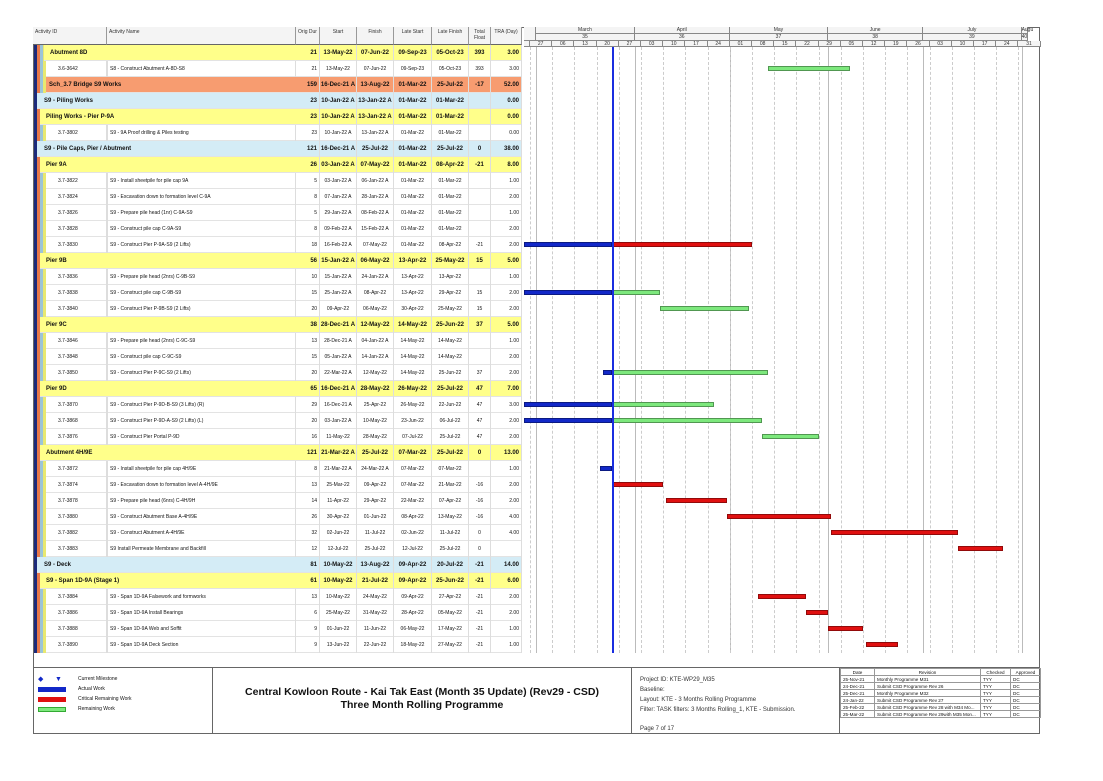 This screenshot has height=781, width=1103. I want to click on col-header-activity-id: Activity ID, so click(70, 36).